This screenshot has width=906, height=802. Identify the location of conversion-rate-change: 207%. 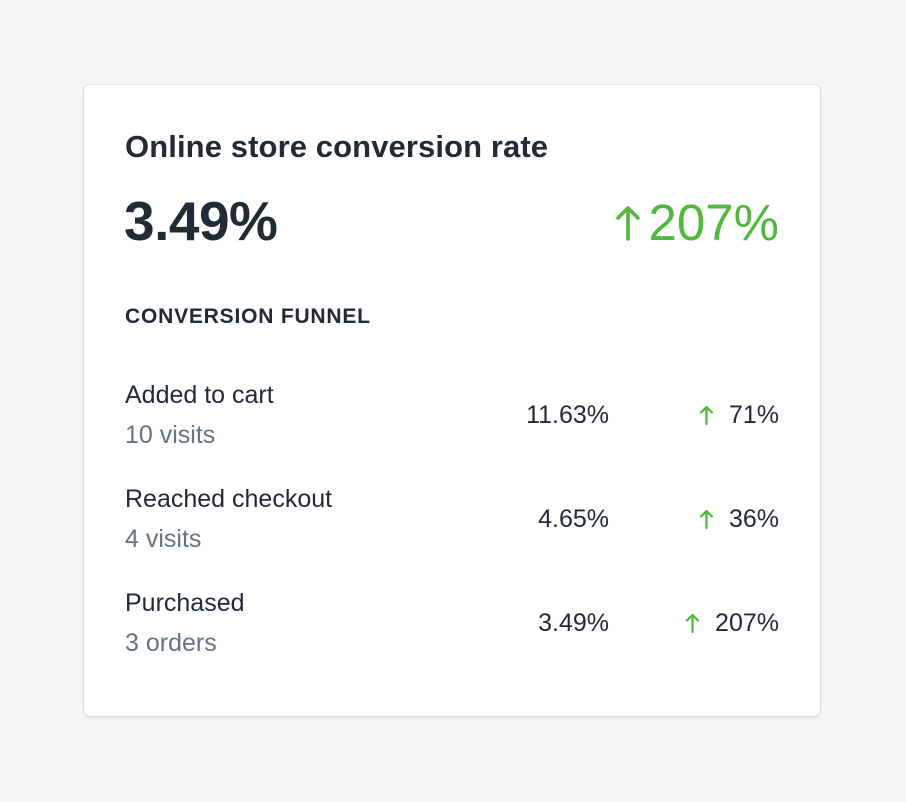
(697, 222).